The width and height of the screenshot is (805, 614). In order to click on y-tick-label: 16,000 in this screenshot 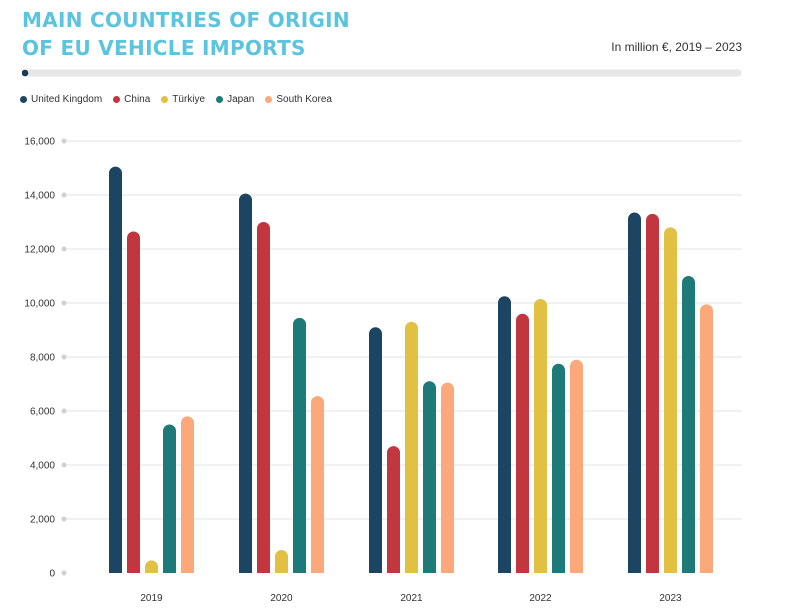, I will do `click(39, 142)`.